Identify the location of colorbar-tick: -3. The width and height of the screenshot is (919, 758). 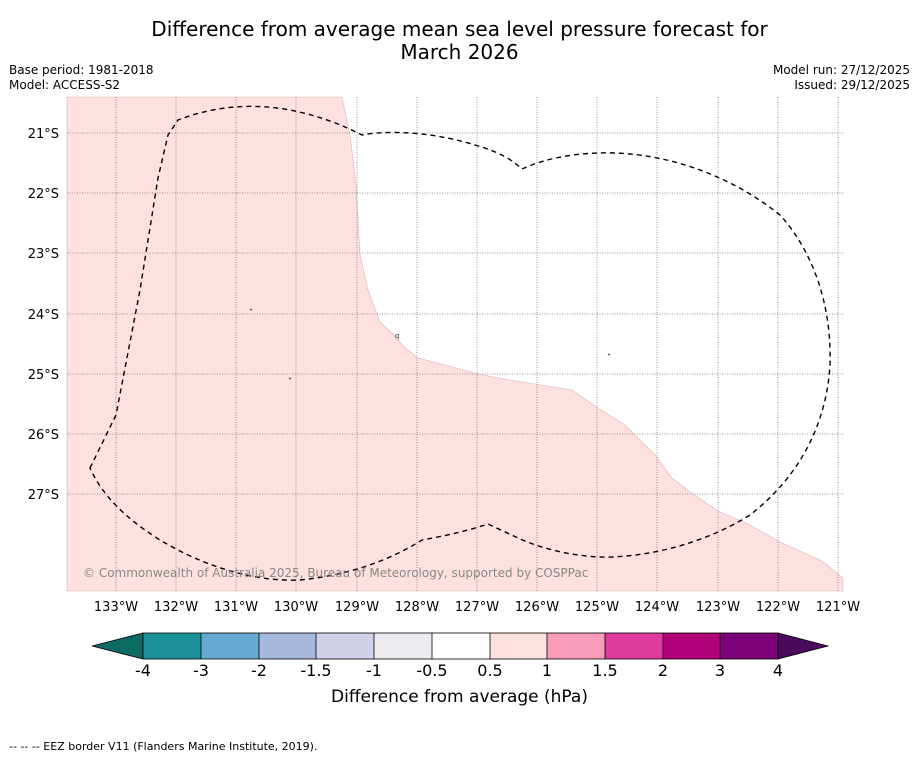
(201, 670).